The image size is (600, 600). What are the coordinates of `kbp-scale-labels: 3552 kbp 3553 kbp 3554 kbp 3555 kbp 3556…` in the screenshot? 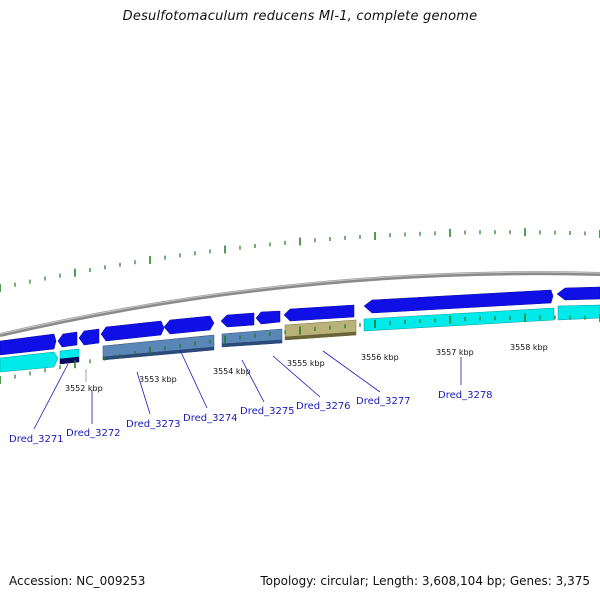 It's located at (306, 368).